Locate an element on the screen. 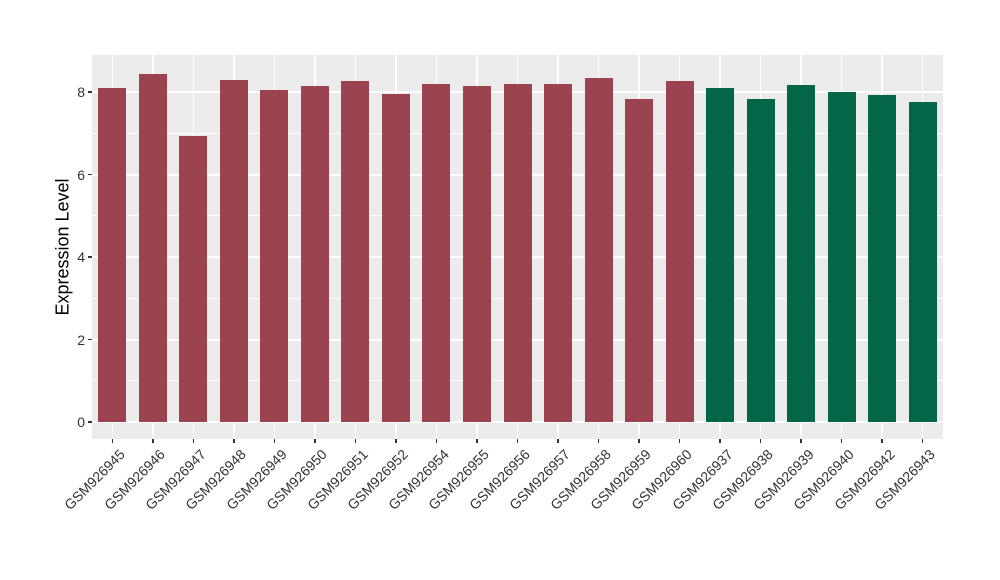 This screenshot has height=580, width=1000. y-tick-label: 2 is located at coordinates (81, 339).